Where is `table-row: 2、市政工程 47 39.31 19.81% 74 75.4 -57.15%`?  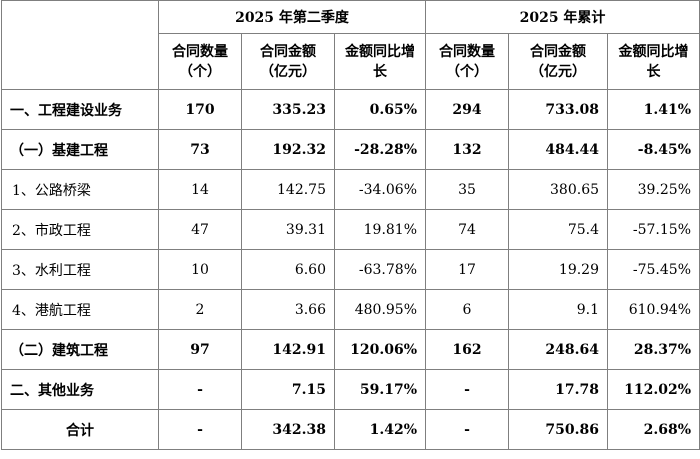 table-row: 2、市政工程 47 39.31 19.81% 74 75.4 -57.15% is located at coordinates (350, 229).